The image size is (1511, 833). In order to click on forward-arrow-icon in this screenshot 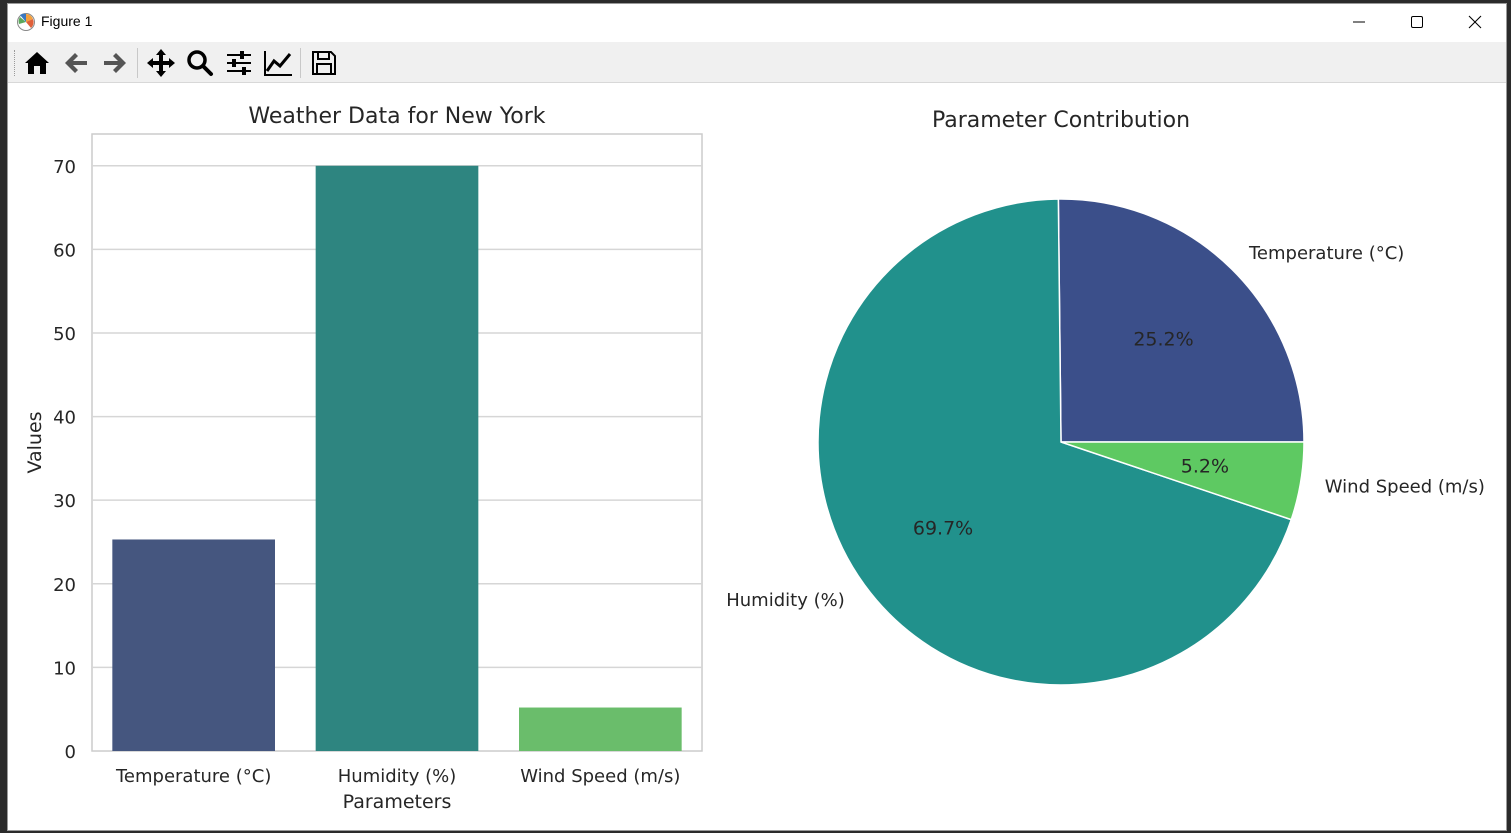, I will do `click(115, 63)`.